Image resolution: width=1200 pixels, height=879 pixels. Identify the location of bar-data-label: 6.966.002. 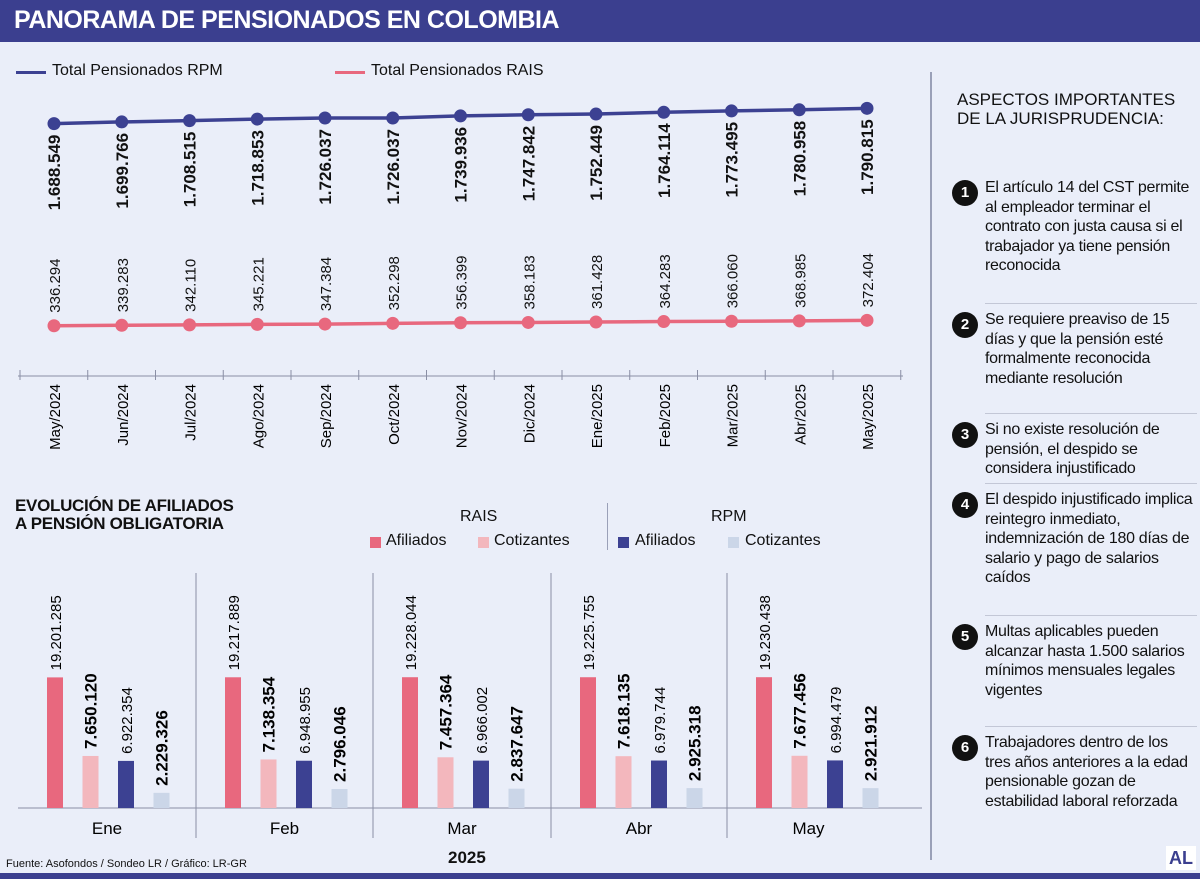
(482, 720).